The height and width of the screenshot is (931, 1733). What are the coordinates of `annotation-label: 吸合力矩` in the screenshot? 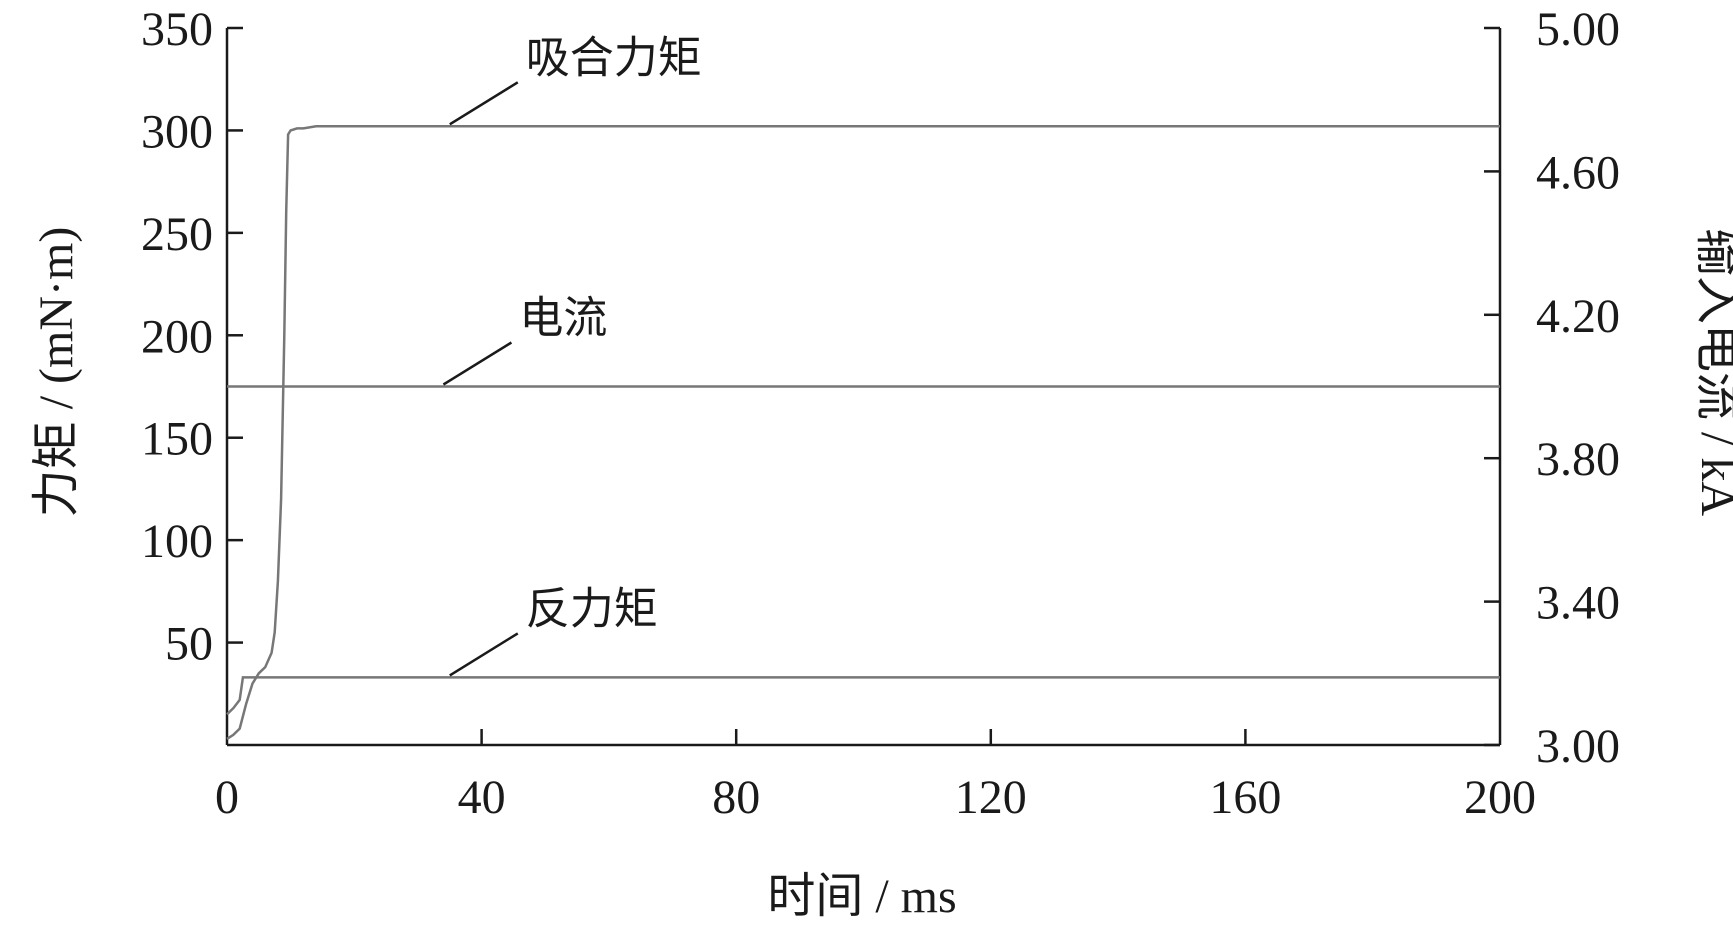 It's located at (614, 57).